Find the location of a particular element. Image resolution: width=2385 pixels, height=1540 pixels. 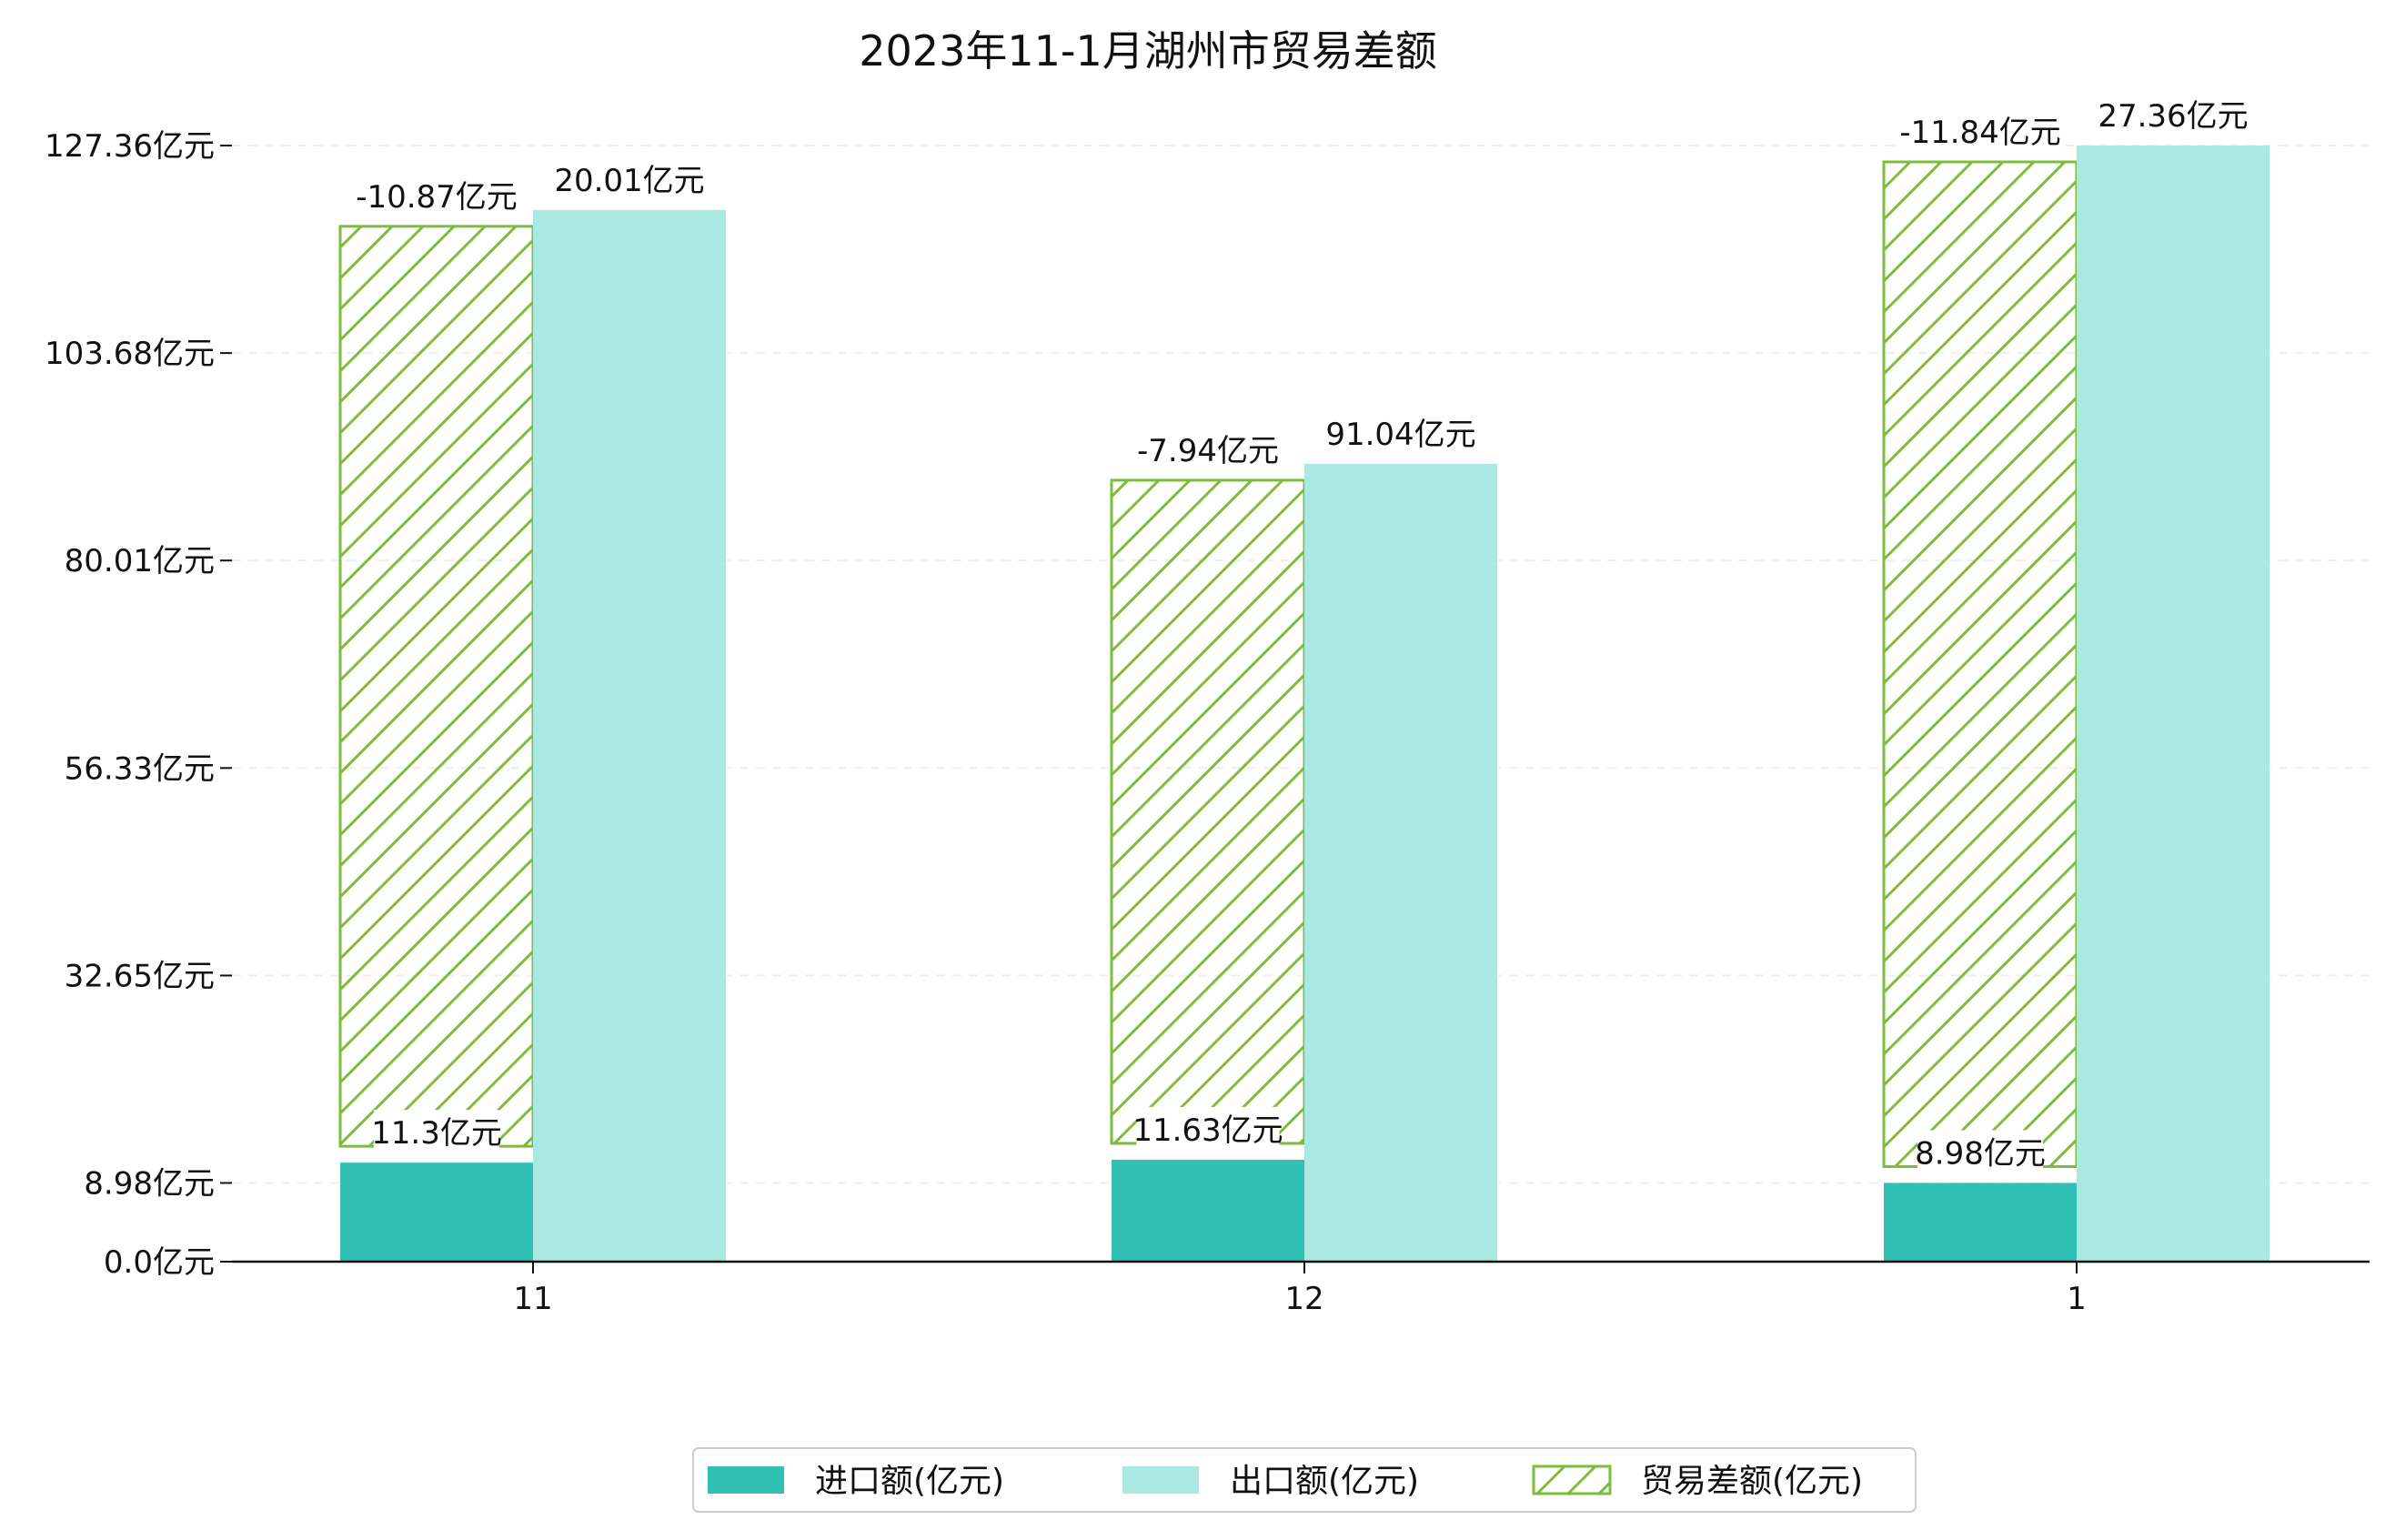

legend-frame is located at coordinates (1304, 1480).